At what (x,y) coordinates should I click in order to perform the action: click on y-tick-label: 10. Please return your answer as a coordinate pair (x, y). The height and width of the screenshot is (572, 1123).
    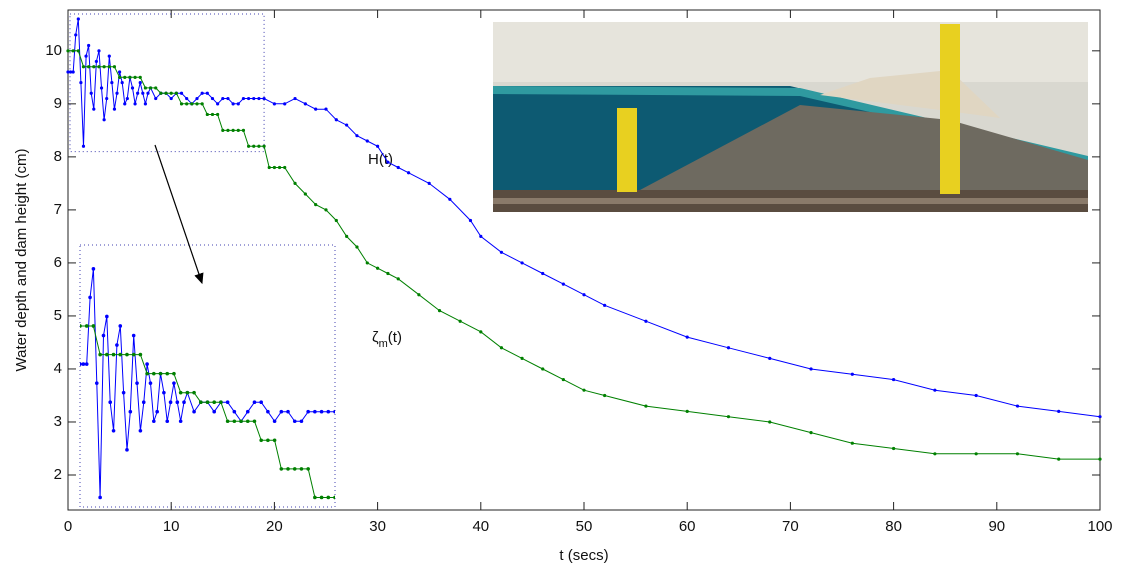
    Looking at the image, I should click on (53, 50).